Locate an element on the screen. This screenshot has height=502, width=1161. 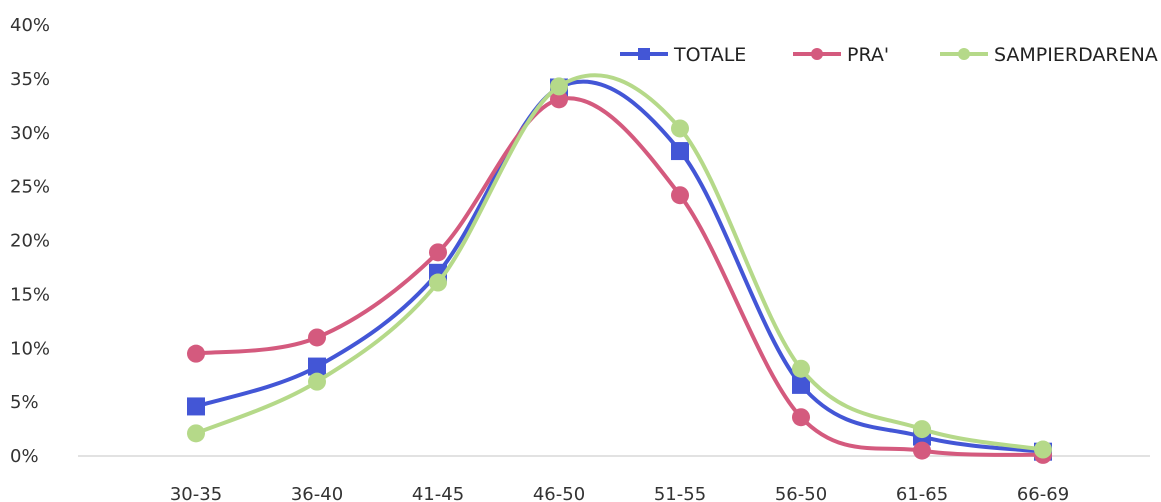
y-tick-label: 15% is located at coordinates (30, 294).